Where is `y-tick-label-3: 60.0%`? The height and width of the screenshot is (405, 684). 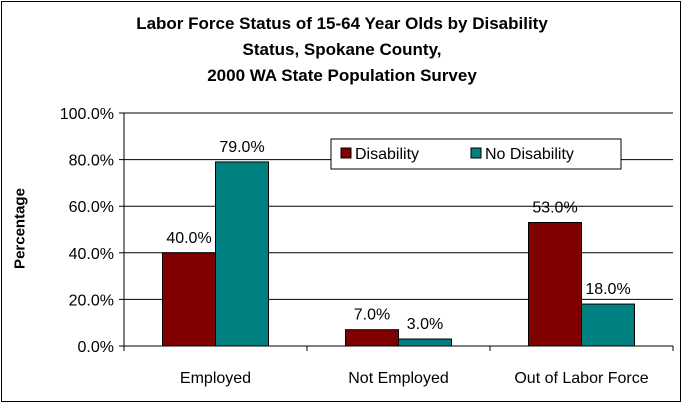 y-tick-label-3: 60.0% is located at coordinates (91, 207).